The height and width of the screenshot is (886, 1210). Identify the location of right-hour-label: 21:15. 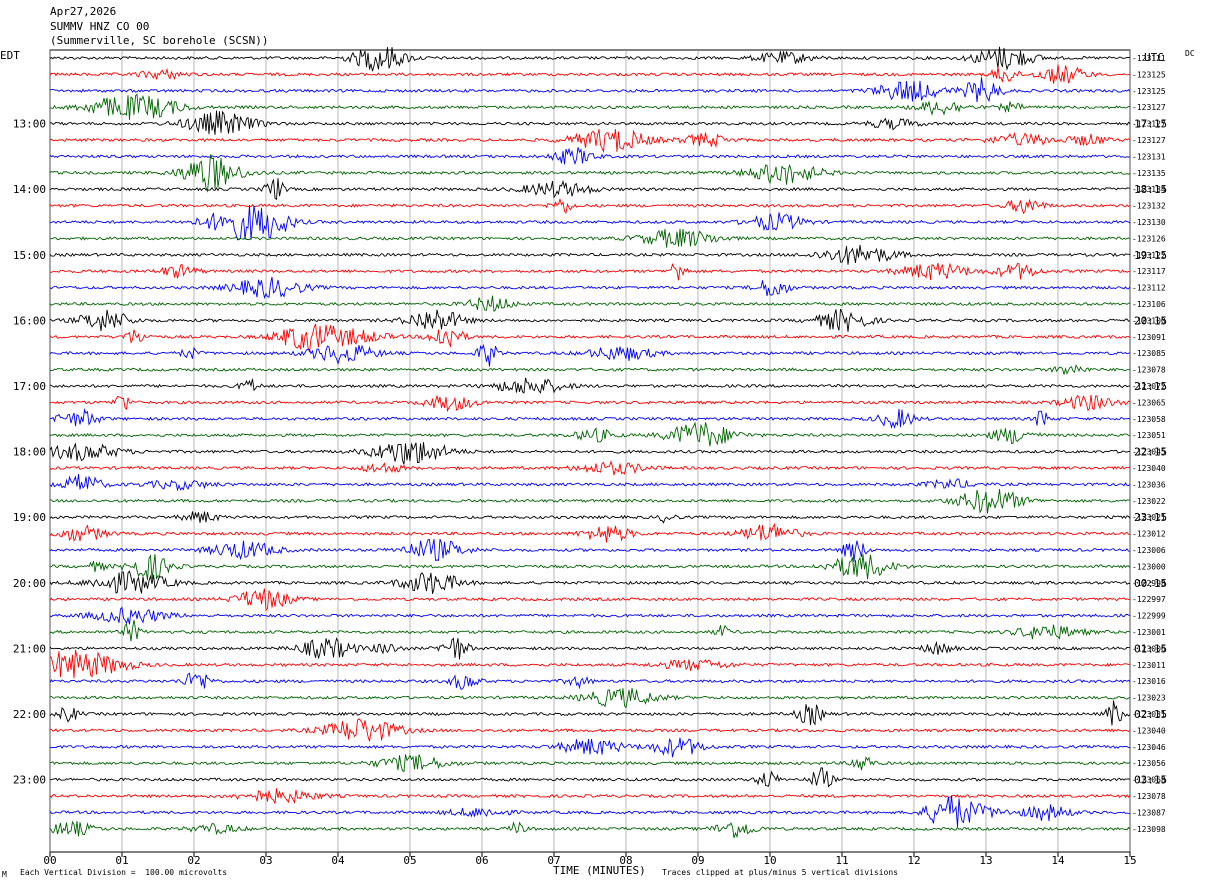
(1150, 386).